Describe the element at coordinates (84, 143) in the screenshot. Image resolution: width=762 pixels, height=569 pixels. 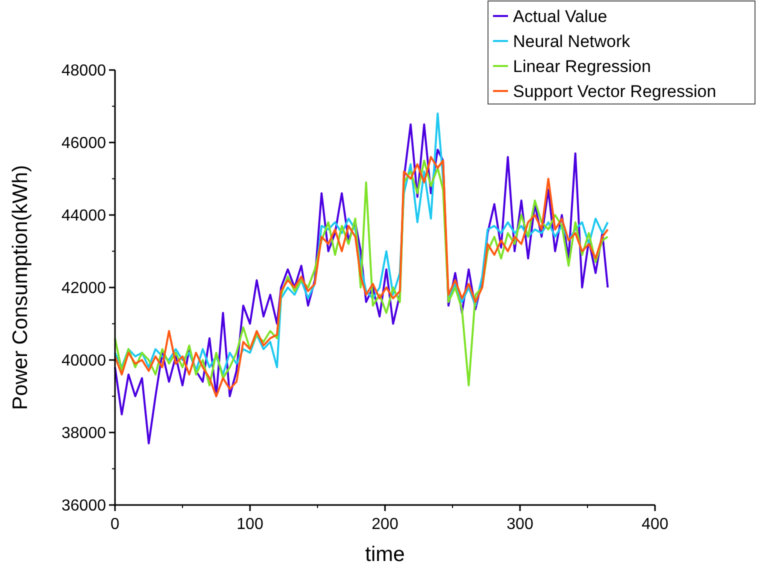
I see `y-tick-label: 46000` at that location.